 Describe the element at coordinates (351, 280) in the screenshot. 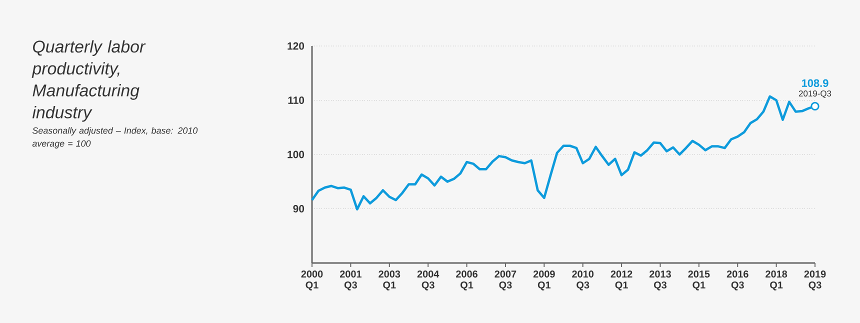

I see `x-tick-label: 2001 Q3` at that location.